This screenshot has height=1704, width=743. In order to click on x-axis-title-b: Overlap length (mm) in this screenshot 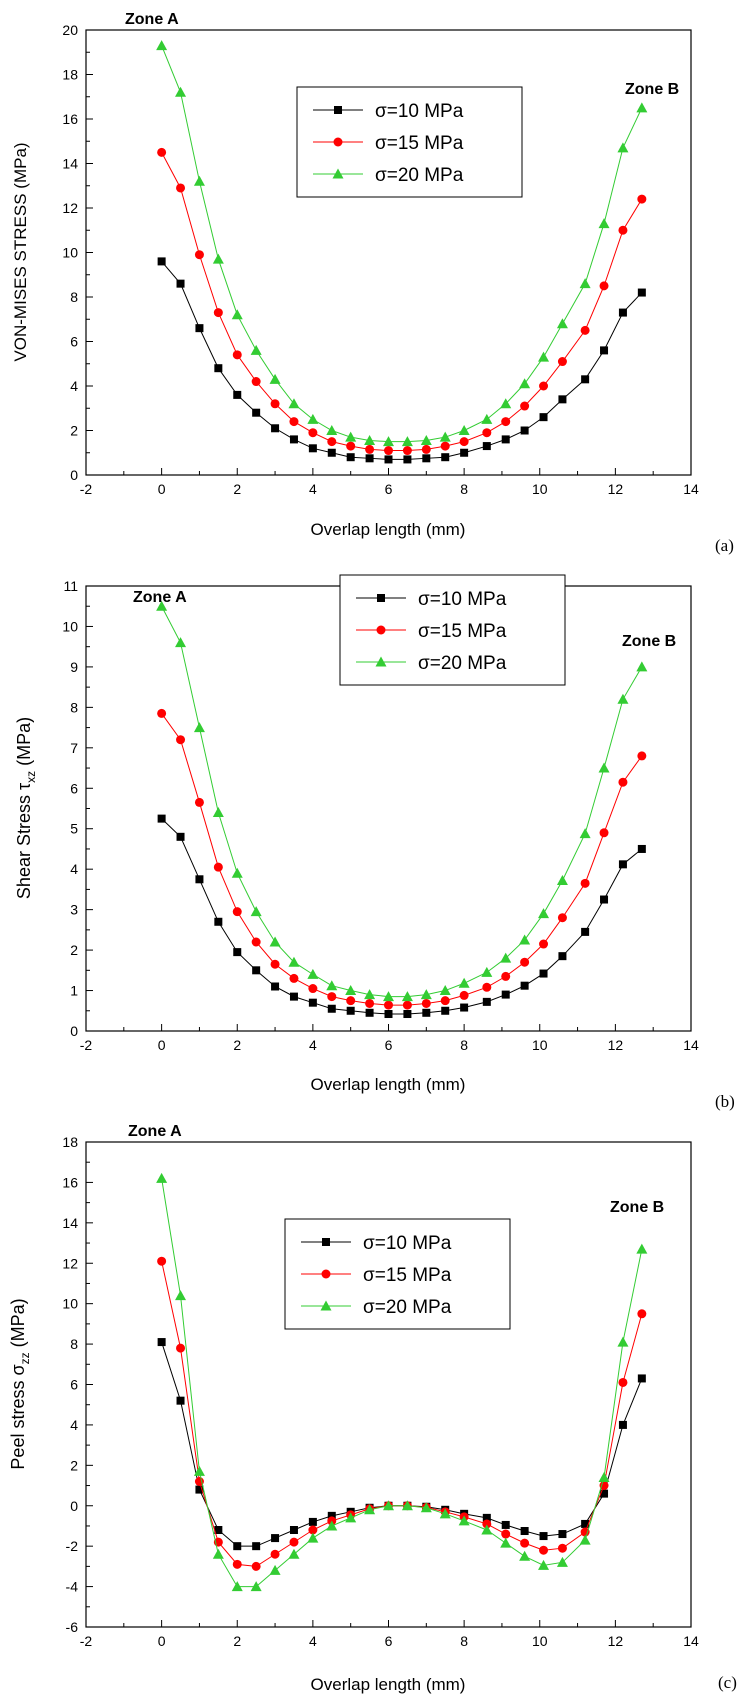, I will do `click(388, 1084)`.